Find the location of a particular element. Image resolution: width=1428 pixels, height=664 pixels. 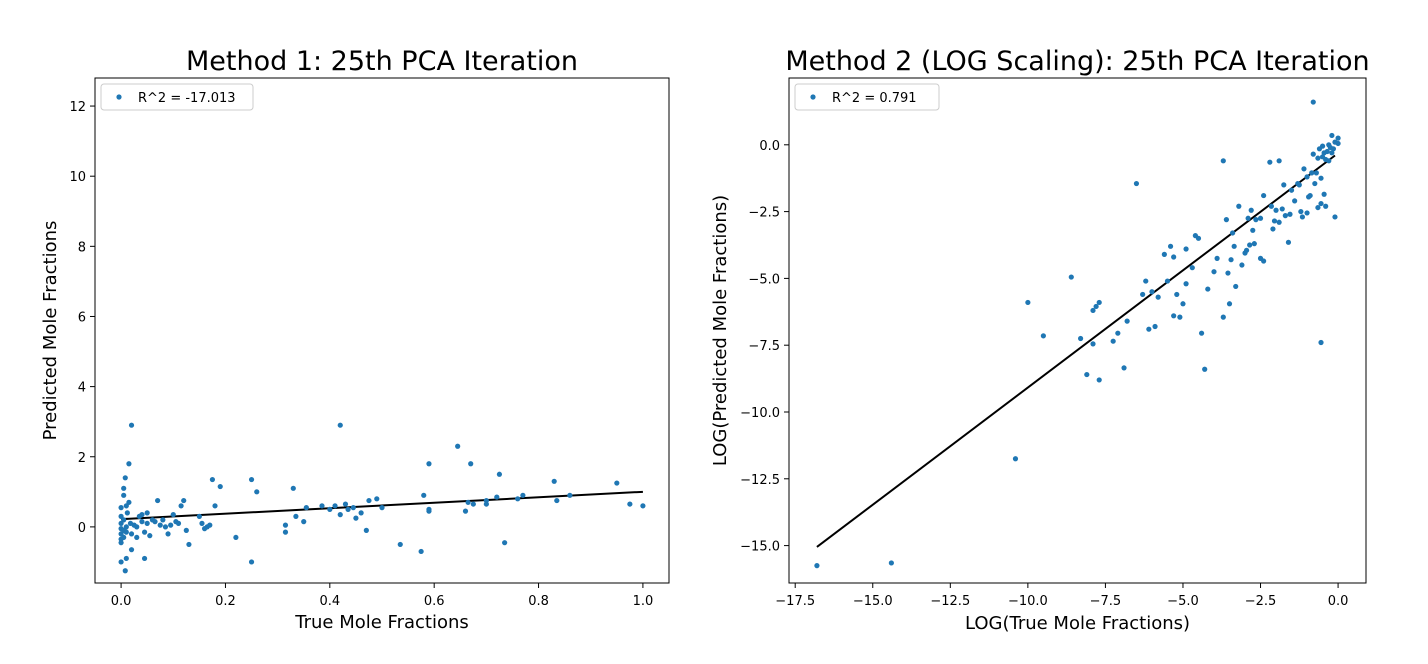

x-axis-label: True Mole Fractions is located at coordinates (381, 622).